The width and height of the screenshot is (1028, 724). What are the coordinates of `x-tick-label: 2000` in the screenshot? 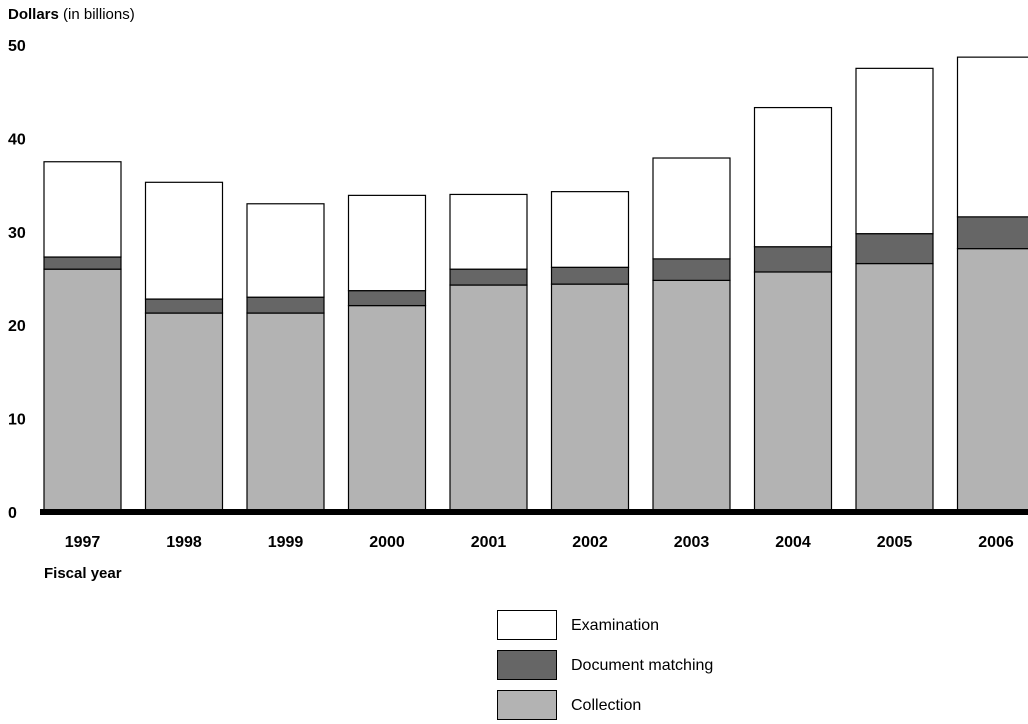 It's located at (387, 542).